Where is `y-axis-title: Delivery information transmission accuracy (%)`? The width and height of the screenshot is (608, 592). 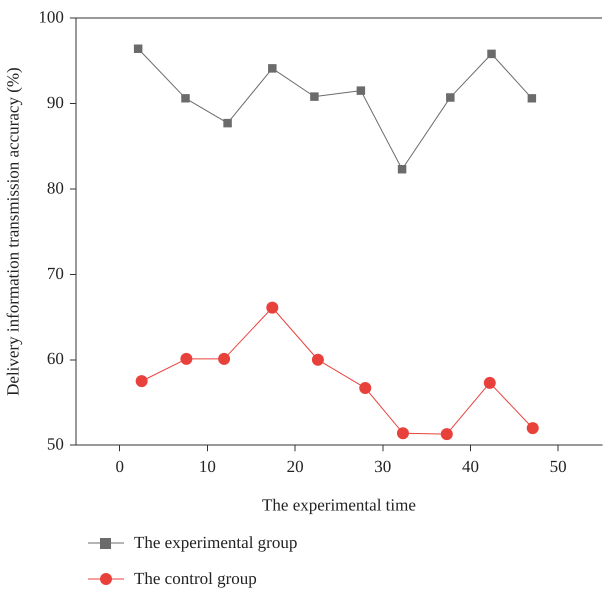 y-axis-title: Delivery information transmission accuracy (%) is located at coordinates (13, 231).